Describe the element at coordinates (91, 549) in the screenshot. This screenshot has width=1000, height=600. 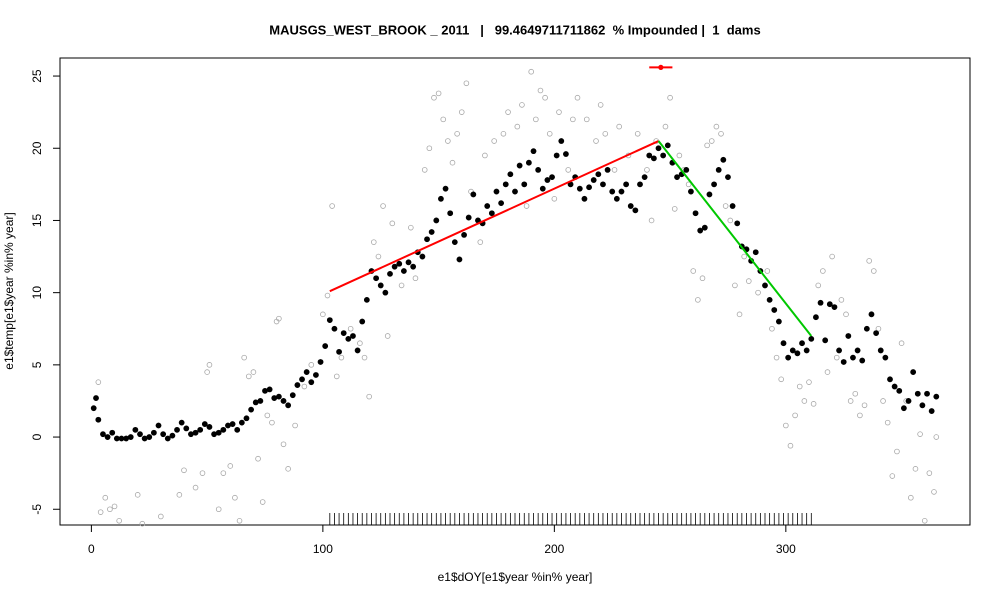
I see `x-tick-label: 0` at that location.